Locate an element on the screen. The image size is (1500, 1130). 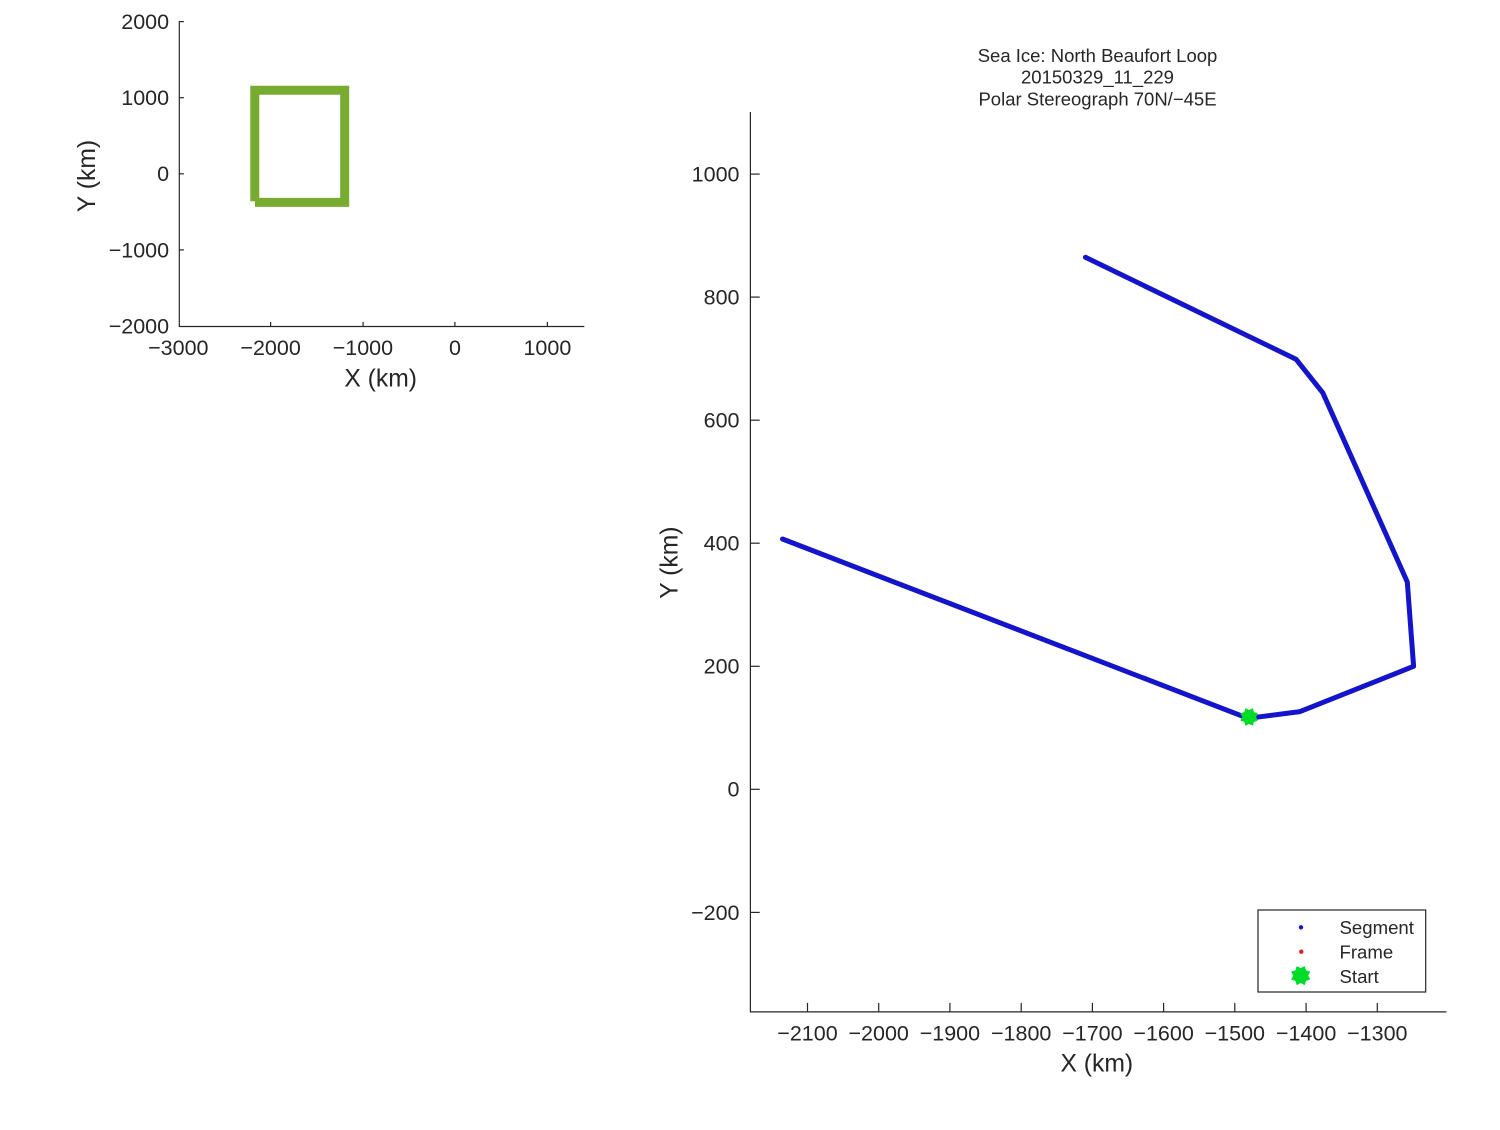
svg-text: 800 is located at coordinates (722, 298).